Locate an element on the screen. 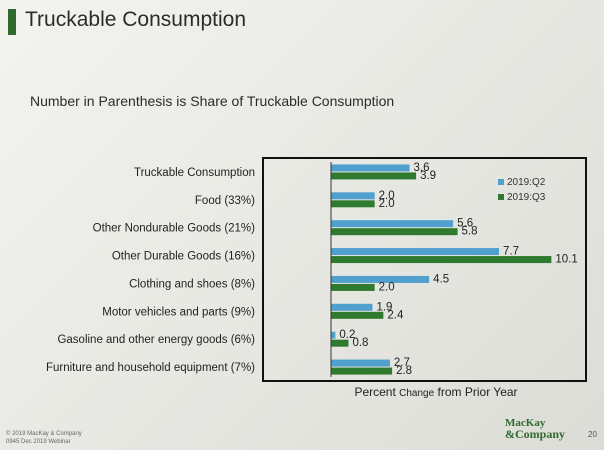 This screenshot has height=450, width=604. x-axis-label-part1: Percent is located at coordinates (375, 392).